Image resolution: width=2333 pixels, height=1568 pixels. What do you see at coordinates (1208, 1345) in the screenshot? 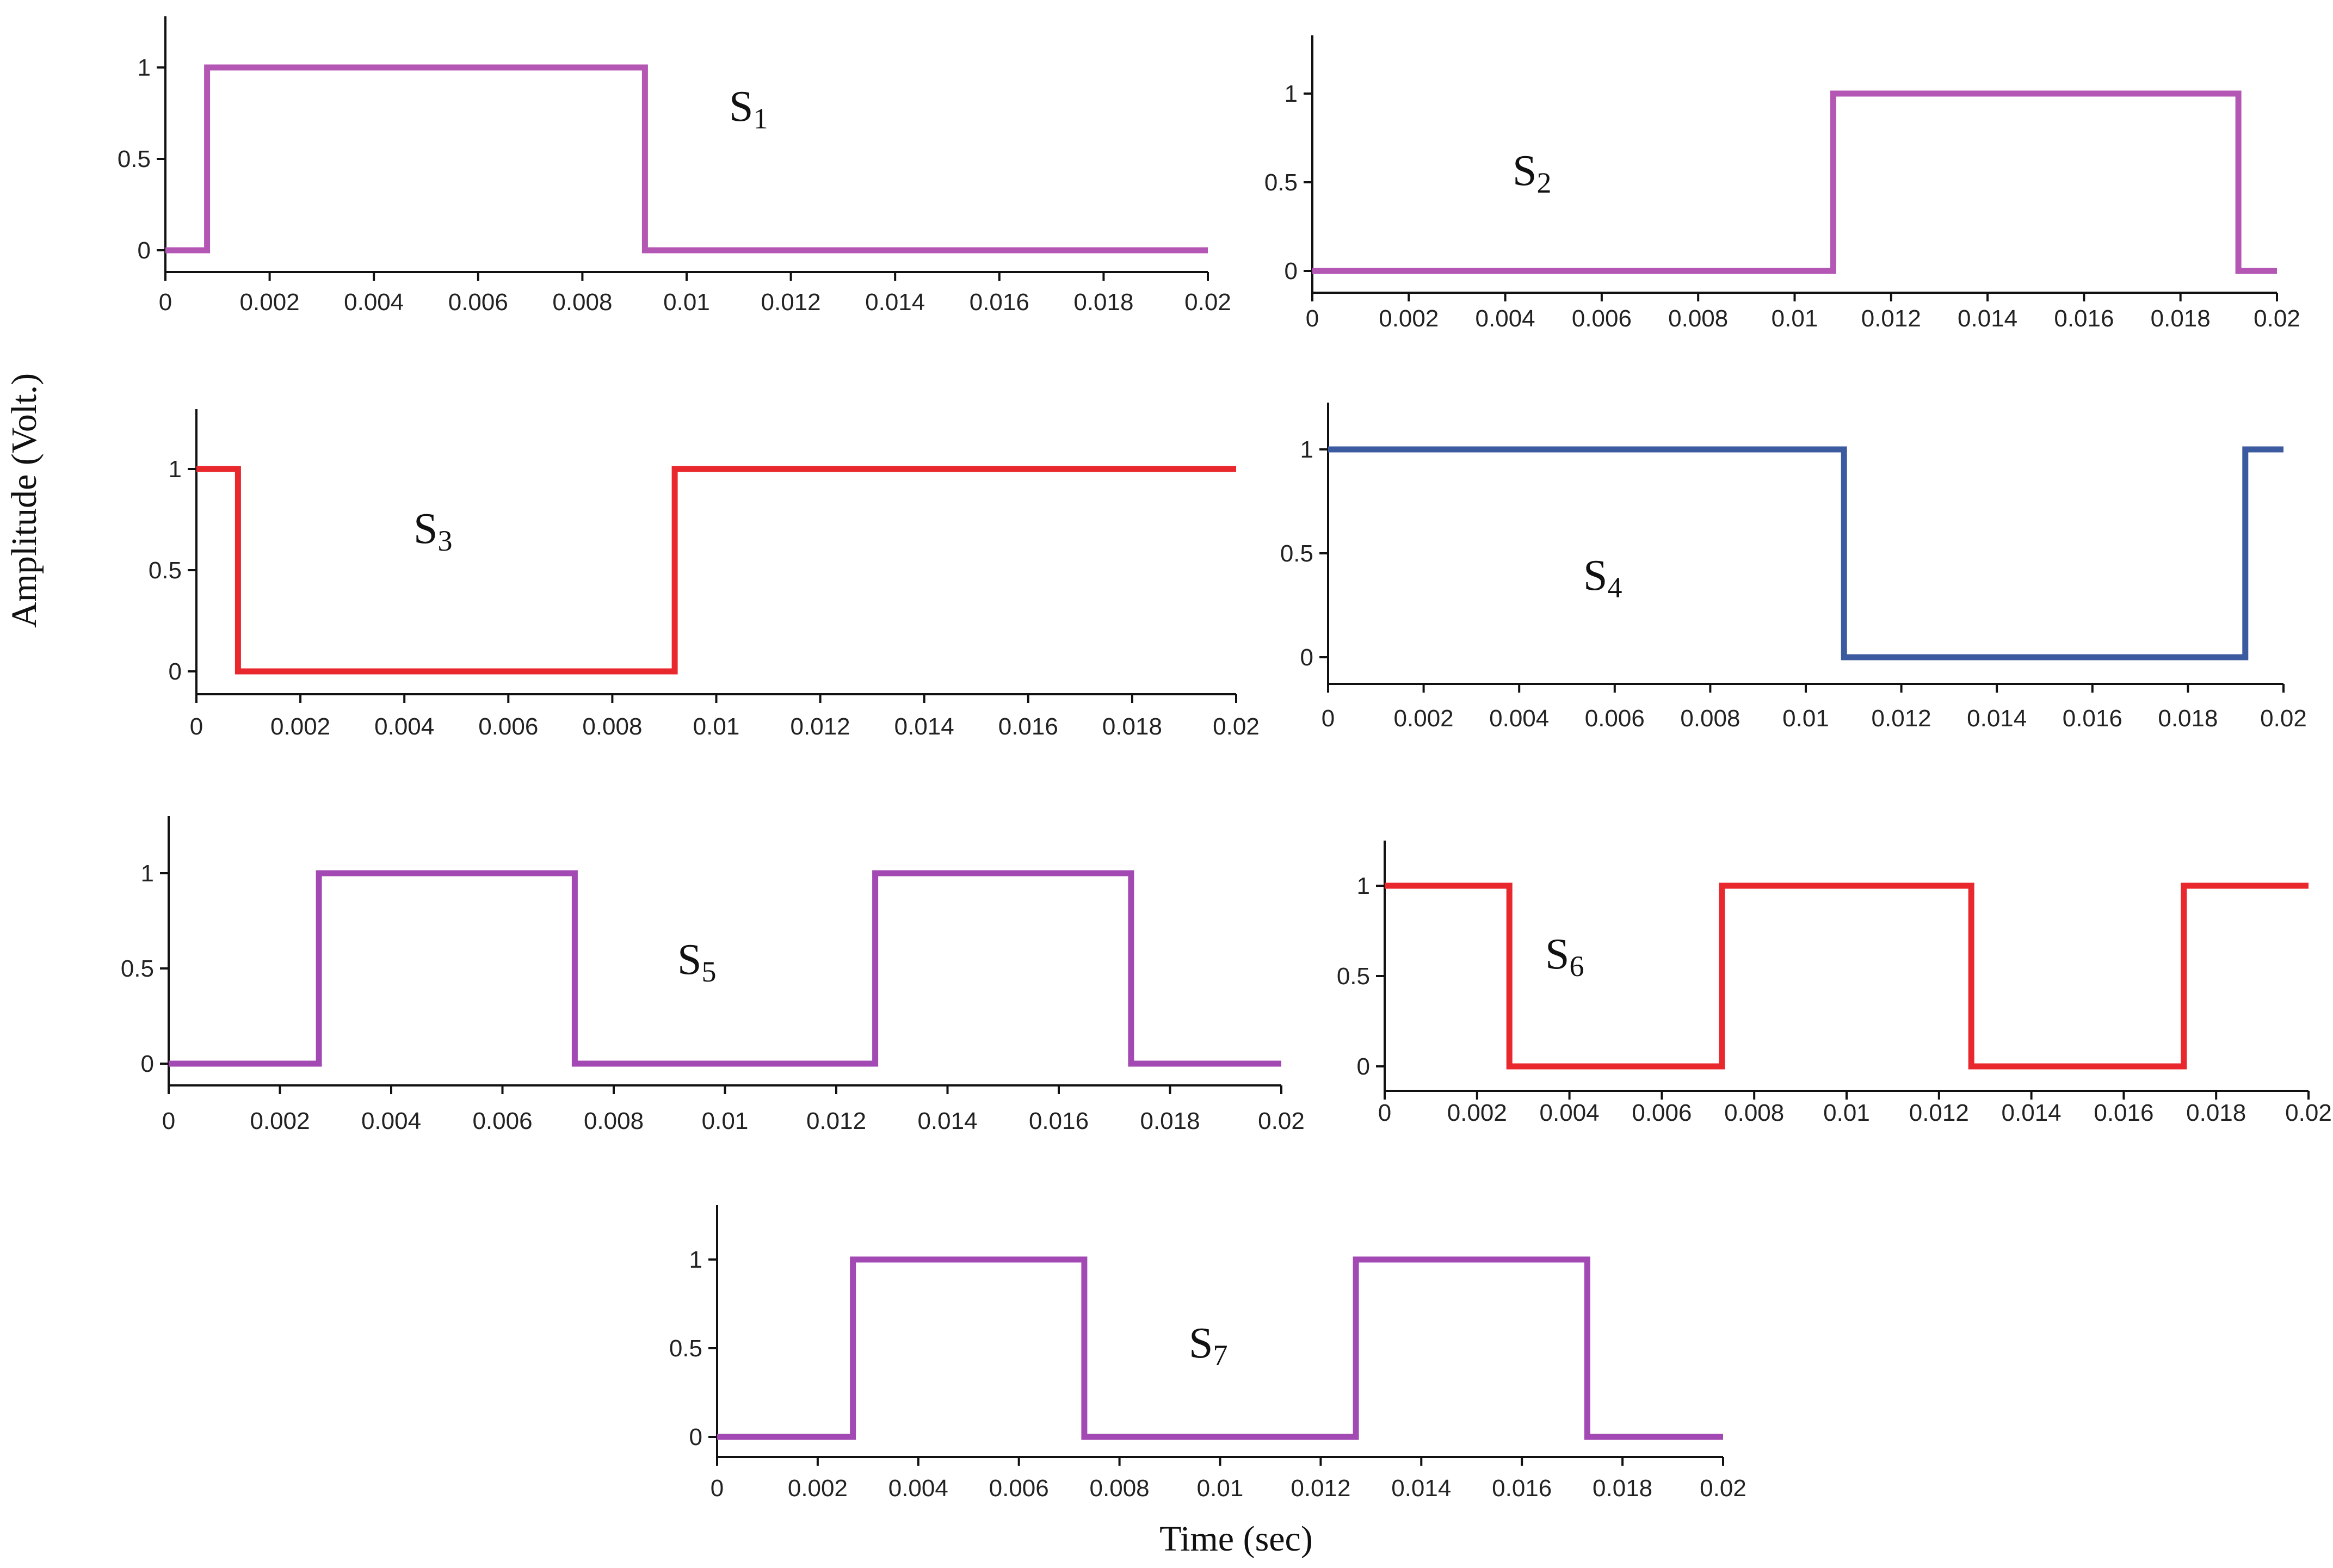
I see `signal-name-label: S7` at bounding box center [1208, 1345].